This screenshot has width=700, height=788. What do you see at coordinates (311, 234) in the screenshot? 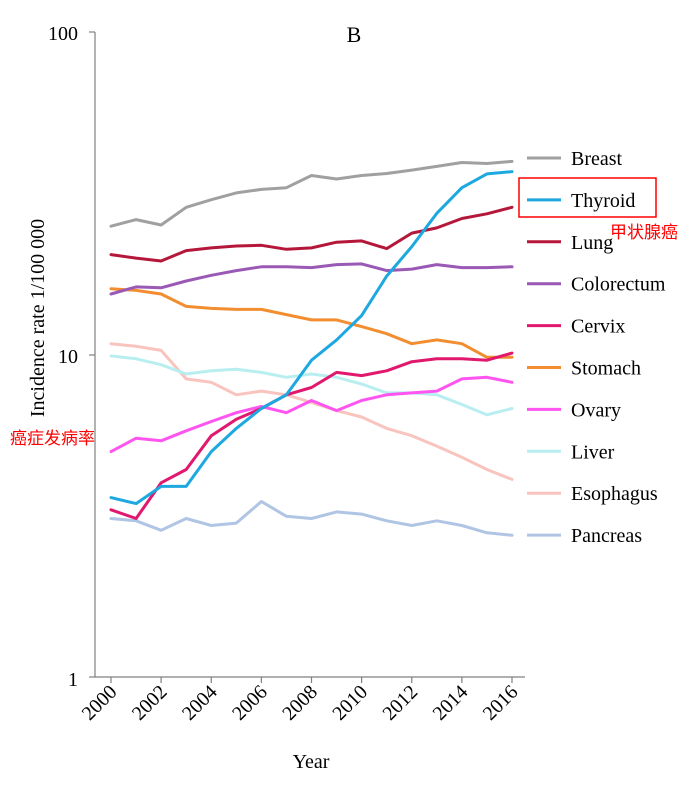
I see `series-line-lung` at bounding box center [311, 234].